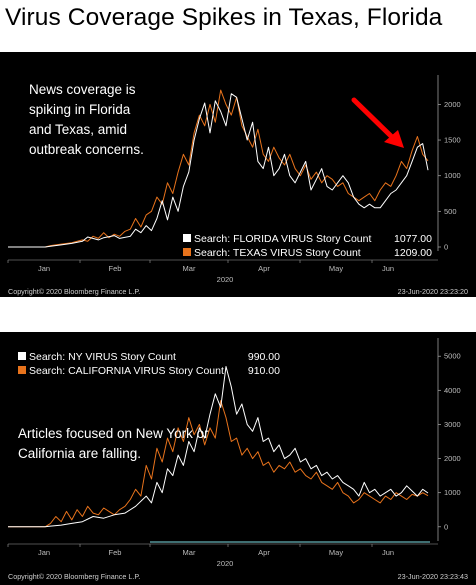 The height and width of the screenshot is (585, 476). I want to click on legend-series-name: Search: NY VIRUS Story Count, so click(102, 357).